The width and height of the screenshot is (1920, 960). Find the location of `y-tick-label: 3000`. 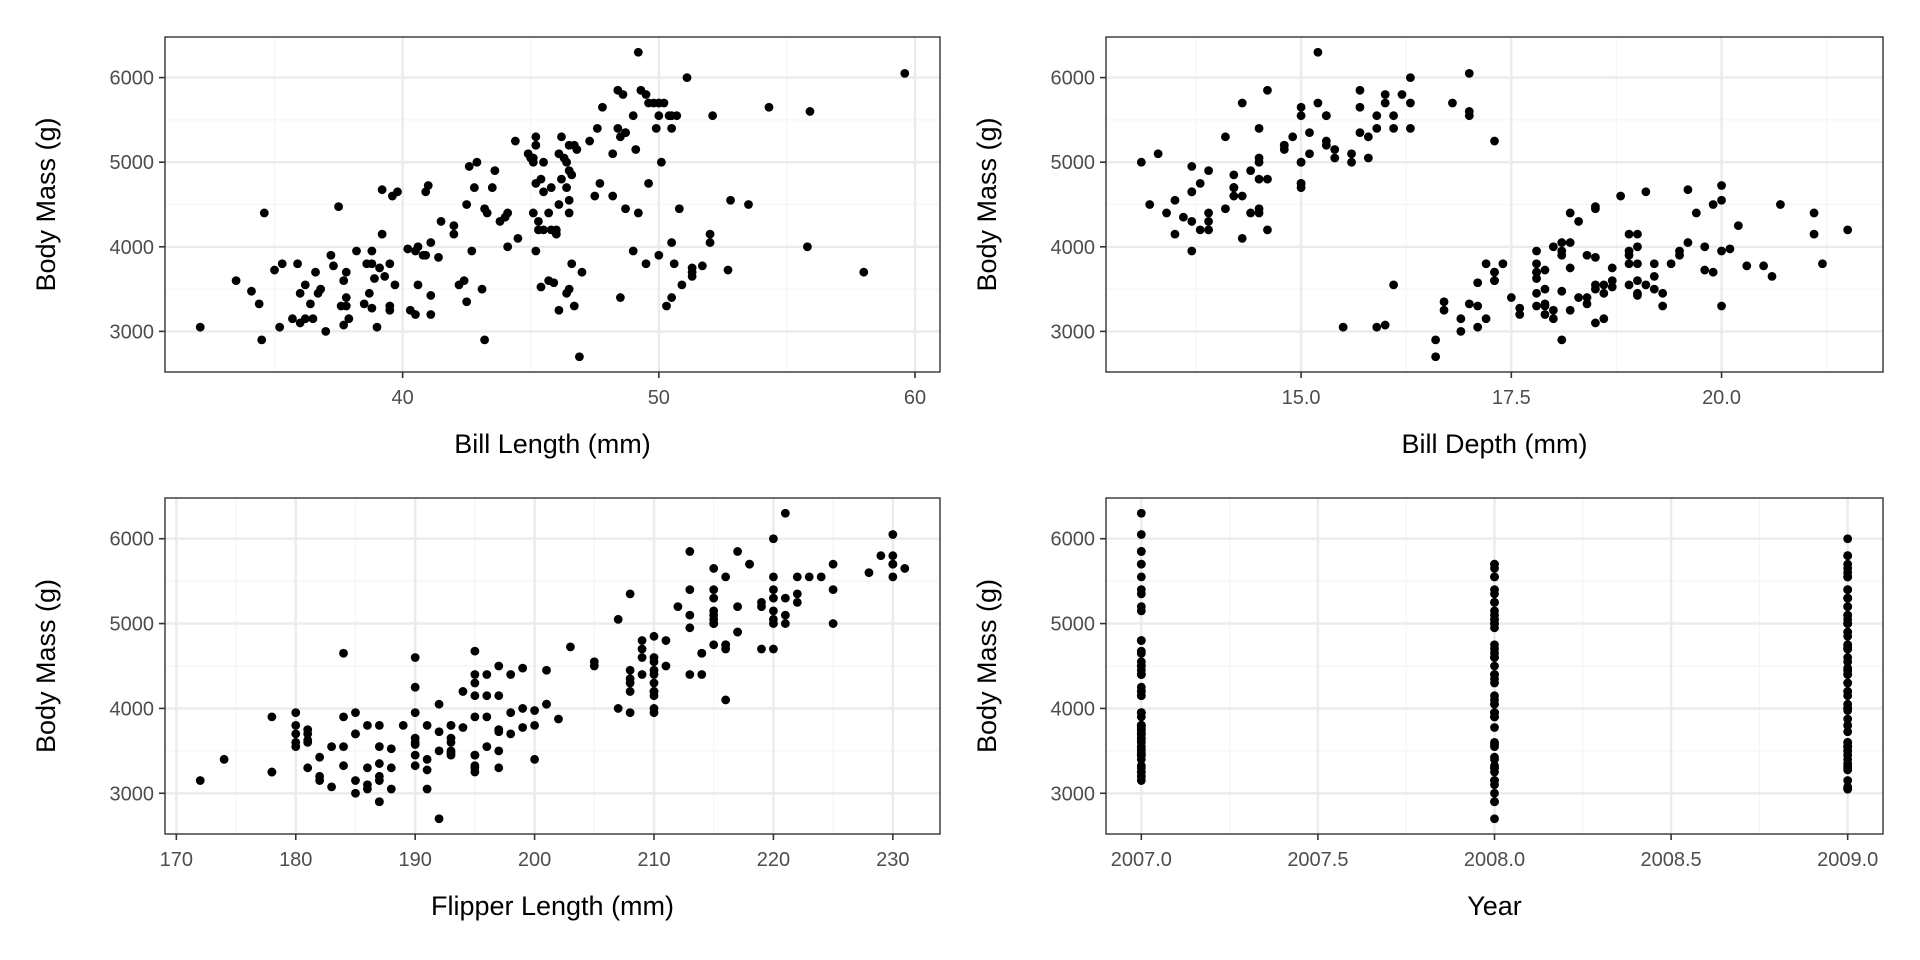

y-tick-label: 3000 is located at coordinates (132, 794).